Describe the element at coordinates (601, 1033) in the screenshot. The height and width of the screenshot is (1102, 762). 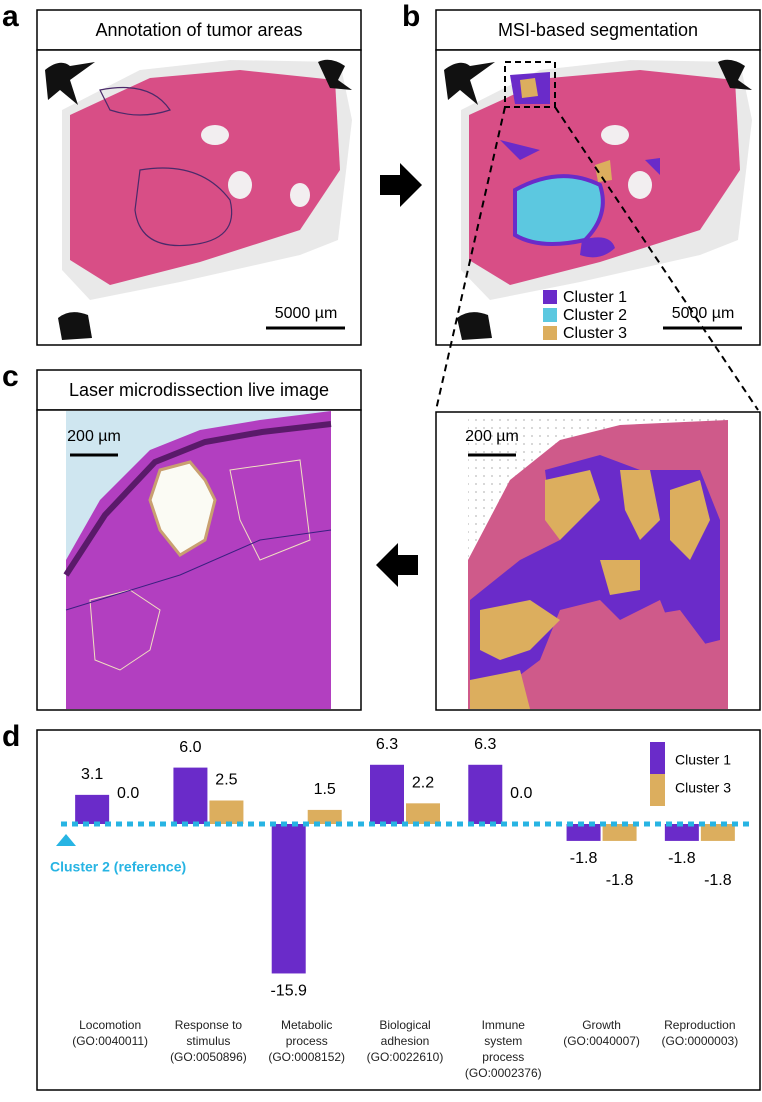
I see `x-tick-label: Growth (GO:0040007)` at that location.